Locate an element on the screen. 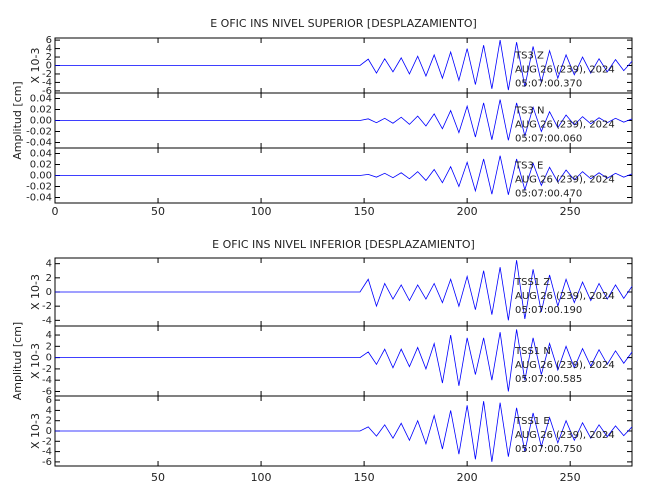  trace-annotation: TSS1 N is located at coordinates (532, 351).